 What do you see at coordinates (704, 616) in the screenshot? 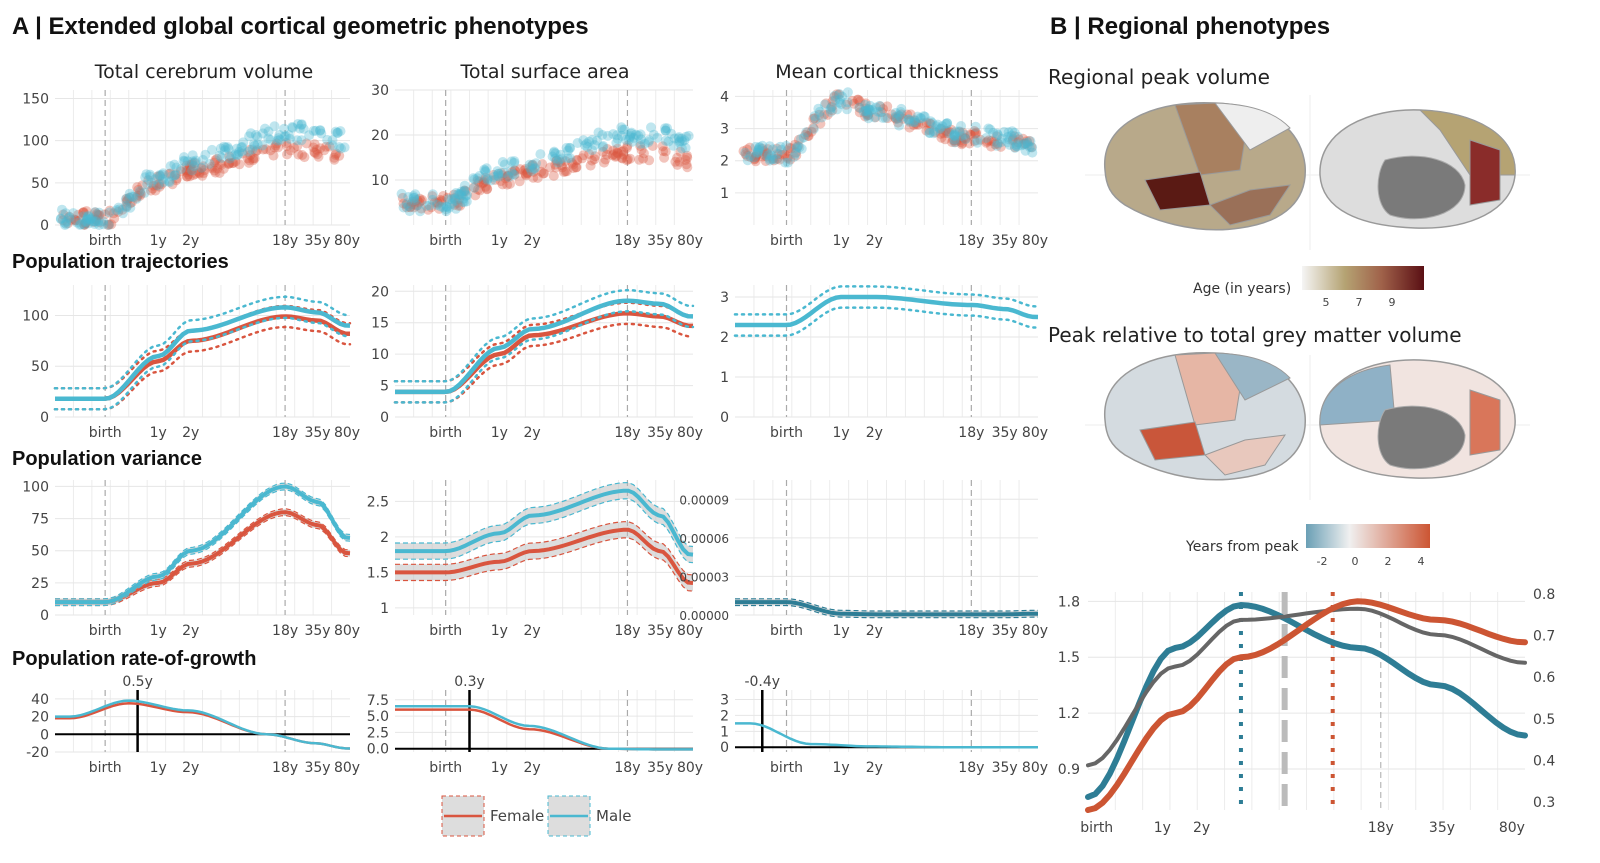
I see `y-tick-label: 0.00000` at bounding box center [704, 616].